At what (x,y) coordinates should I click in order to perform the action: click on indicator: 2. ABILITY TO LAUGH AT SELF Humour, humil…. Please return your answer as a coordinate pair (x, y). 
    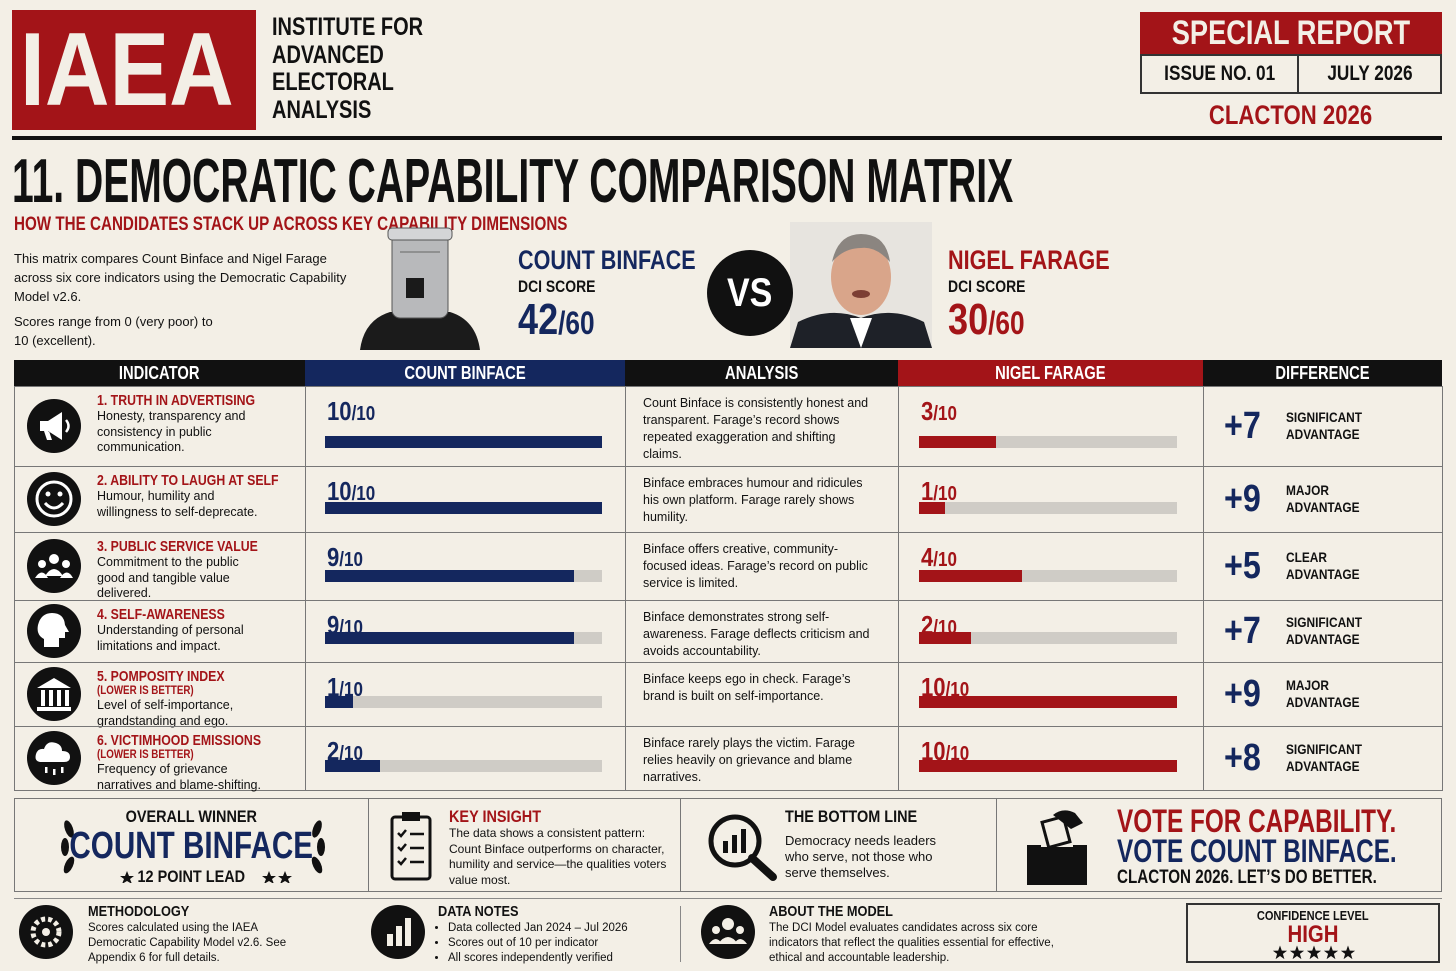
    Looking at the image, I should click on (197, 496).